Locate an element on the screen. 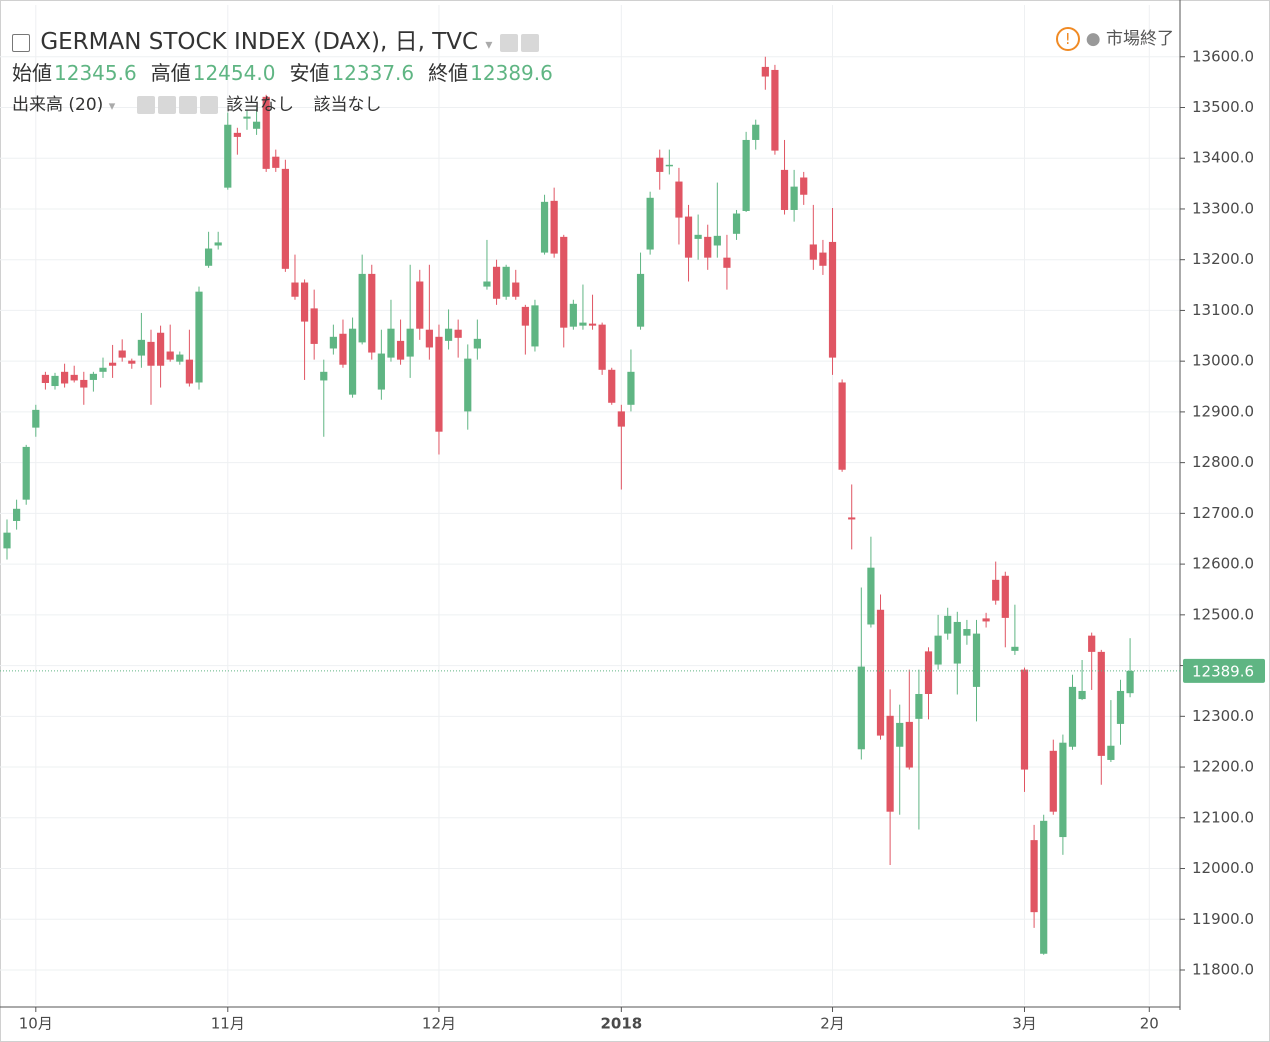  legend-name: 始値 is located at coordinates (32, 73).